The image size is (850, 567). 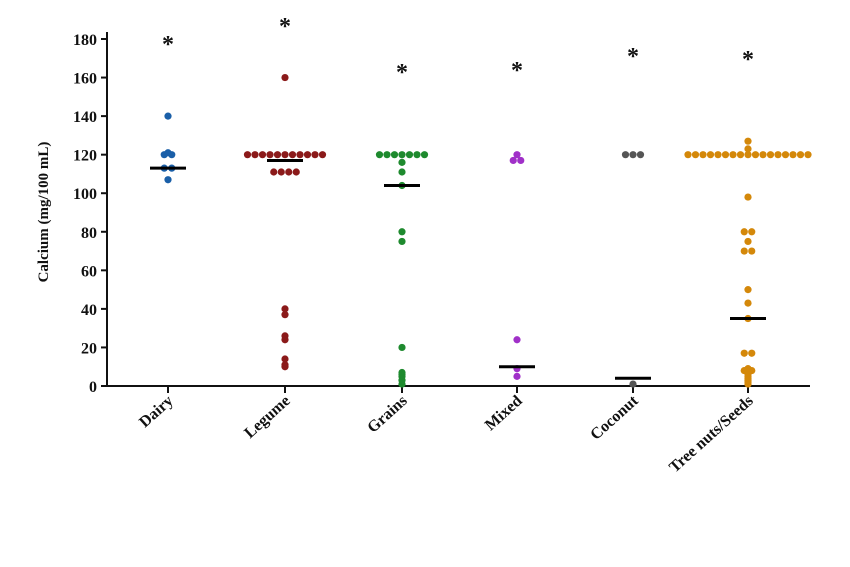 What do you see at coordinates (267, 417) in the screenshot?
I see `x-tick-label: Legume` at bounding box center [267, 417].